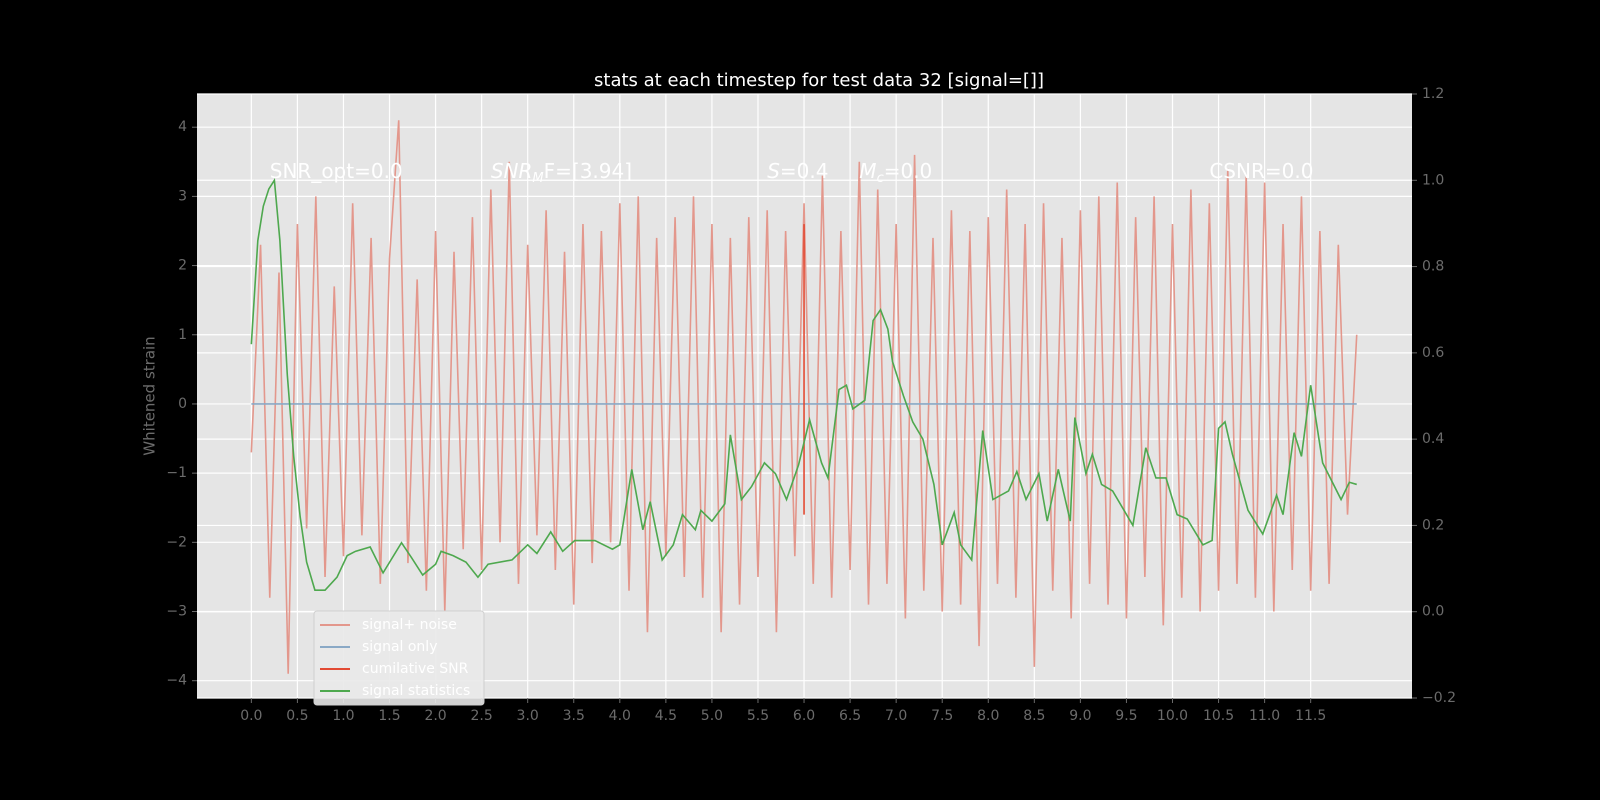  What do you see at coordinates (415, 669) in the screenshot?
I see `legend-label: cumilative SNR` at bounding box center [415, 669].